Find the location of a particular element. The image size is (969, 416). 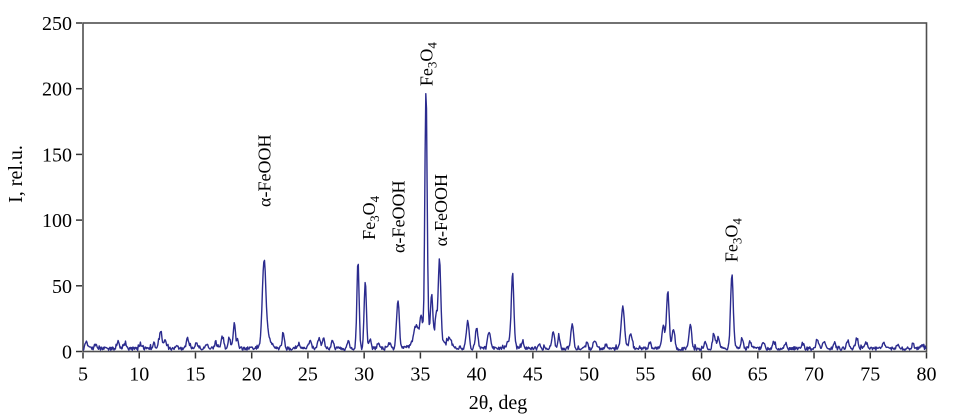

y-tick-label: 150 is located at coordinates (57, 155).